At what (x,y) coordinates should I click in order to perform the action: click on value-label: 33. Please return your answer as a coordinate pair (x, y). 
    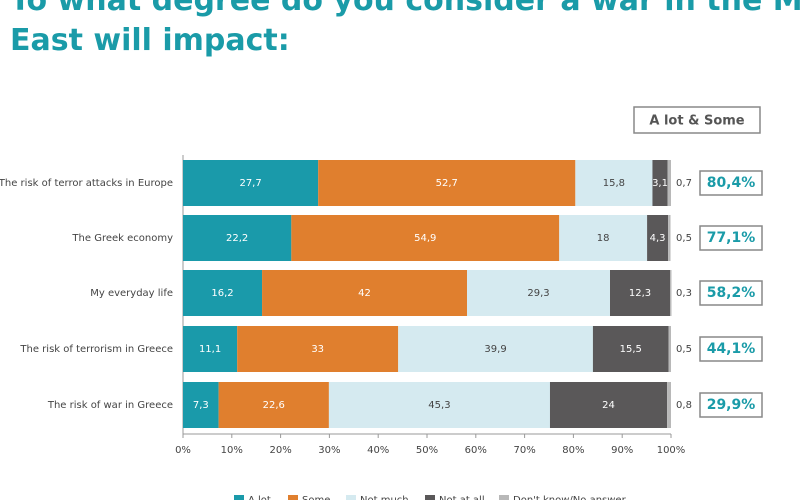
    Looking at the image, I should click on (317, 349).